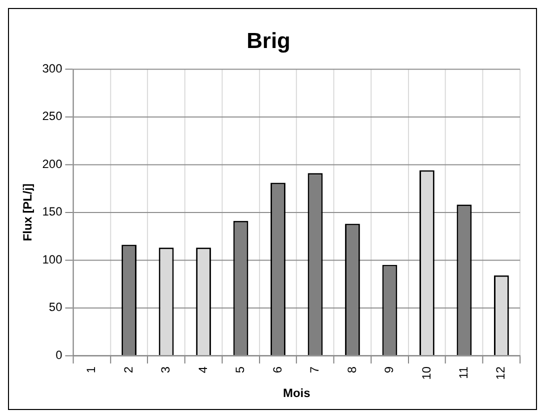 The height and width of the screenshot is (418, 545). What do you see at coordinates (426, 373) in the screenshot?
I see `x-tick-label: 10` at bounding box center [426, 373].